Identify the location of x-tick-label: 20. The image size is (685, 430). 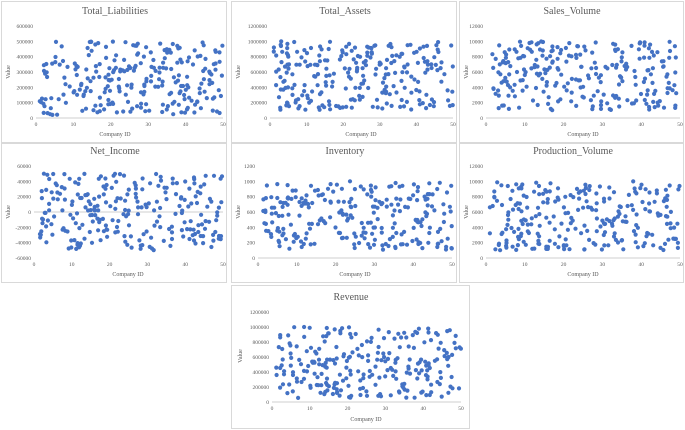
(336, 265).